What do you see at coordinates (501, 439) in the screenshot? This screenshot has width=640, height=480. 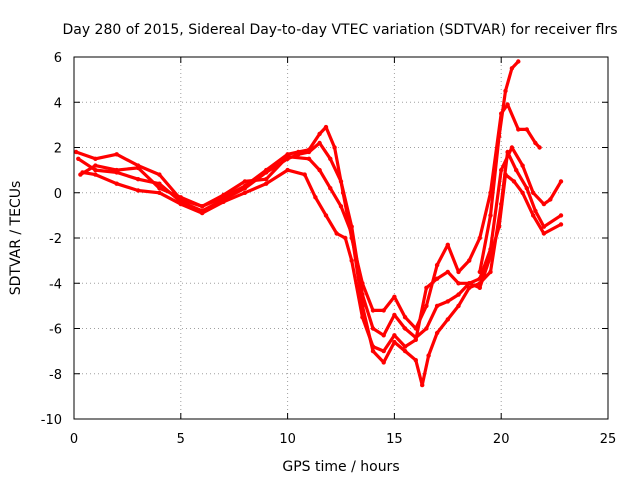 I see `x-tick-label: 20` at bounding box center [501, 439].